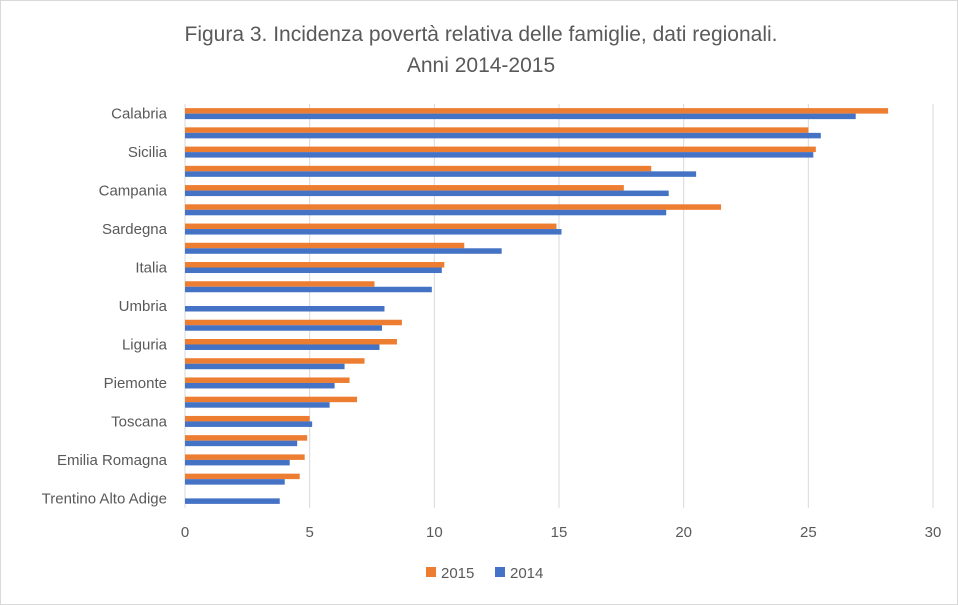 This screenshot has width=958, height=605. I want to click on x-tick-label: 15, so click(559, 532).